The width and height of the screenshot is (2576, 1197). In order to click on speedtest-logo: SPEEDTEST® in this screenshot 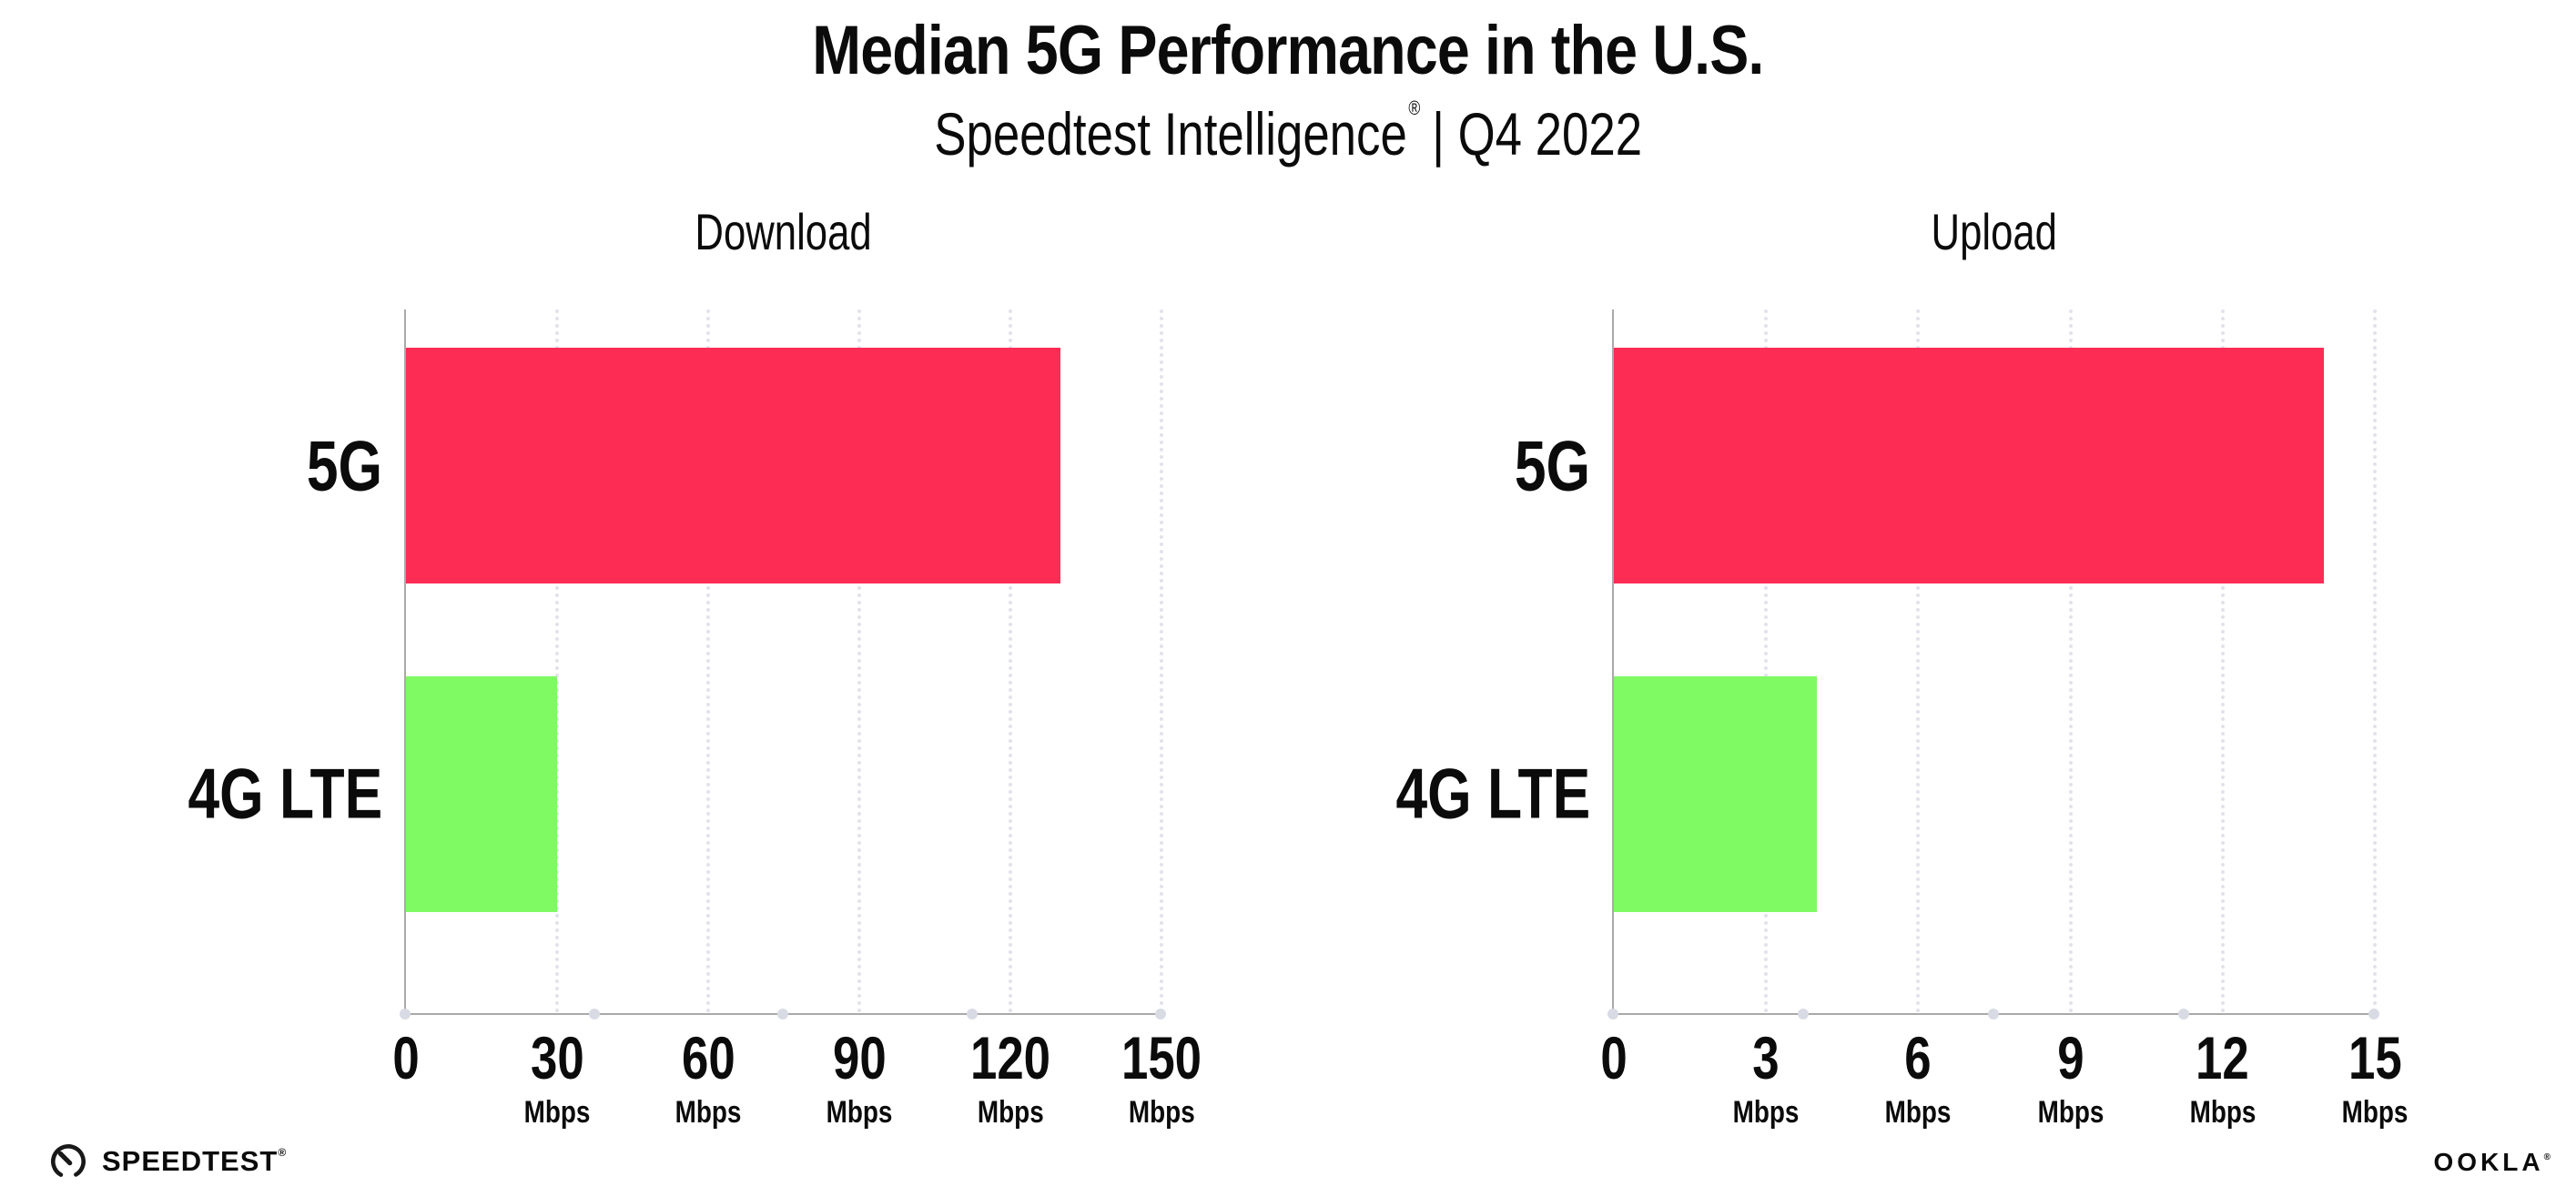, I will do `click(167, 1162)`.